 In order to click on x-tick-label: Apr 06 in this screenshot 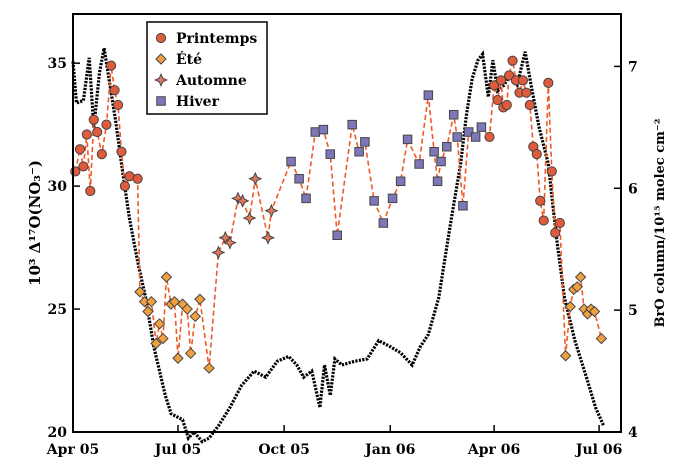, I will do `click(493, 450)`.